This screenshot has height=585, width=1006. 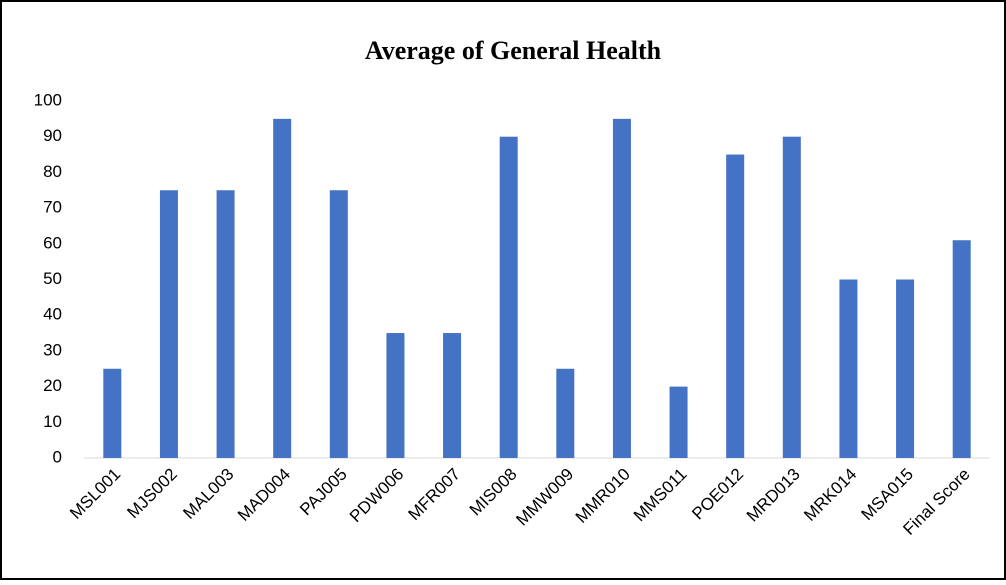 I want to click on y-tick-label: 50, so click(x=52, y=278).